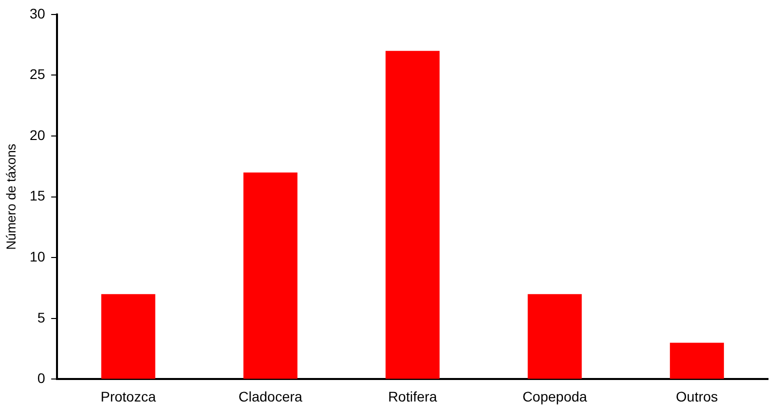 This screenshot has height=416, width=778. What do you see at coordinates (697, 396) in the screenshot?
I see `x-tick-label: Outros` at bounding box center [697, 396].